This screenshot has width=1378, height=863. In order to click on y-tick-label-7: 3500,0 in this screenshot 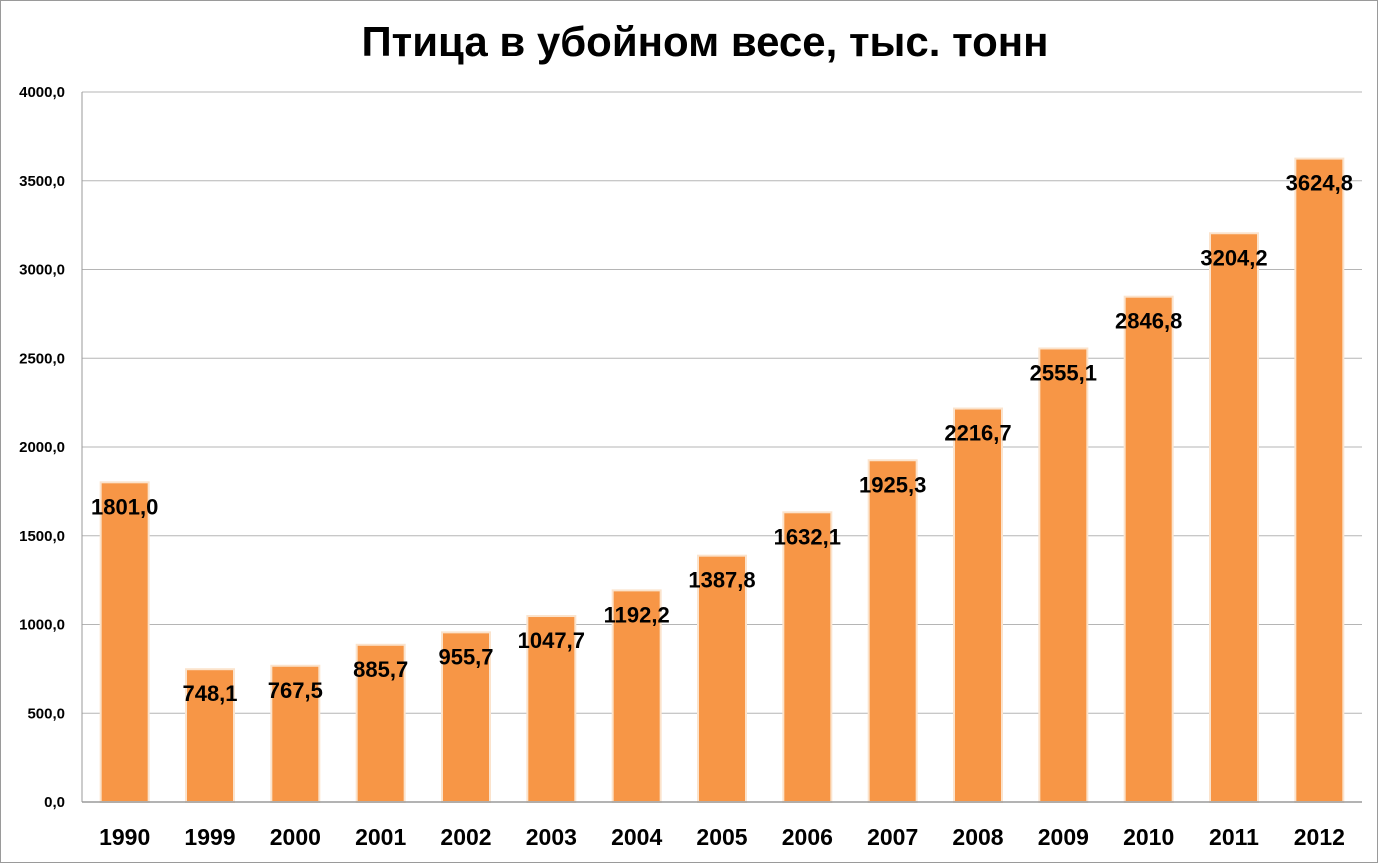, I will do `click(42, 181)`.